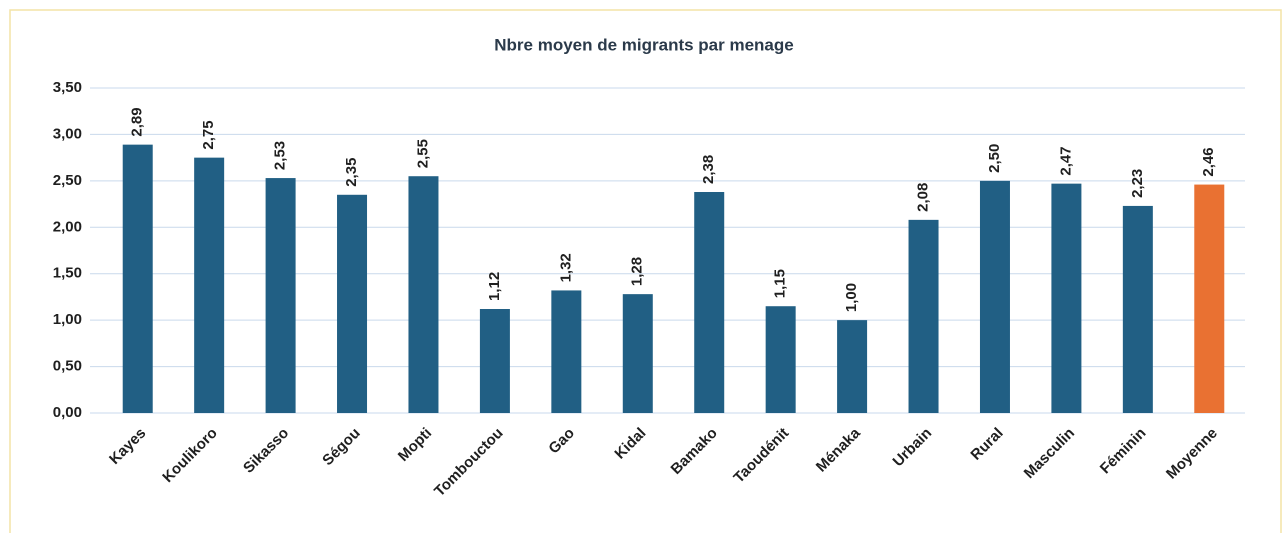 Image resolution: width=1288 pixels, height=533 pixels. I want to click on value-label: 2,50, so click(994, 158).